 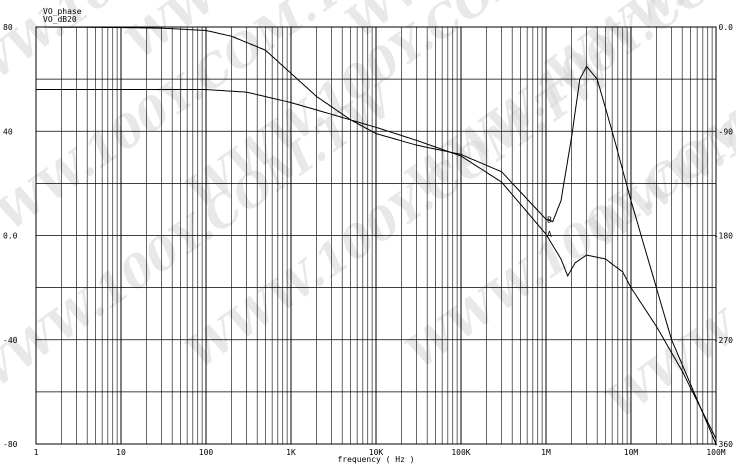 What do you see at coordinates (715, 452) in the screenshot?
I see `x-tick-label: 100M` at bounding box center [715, 452].